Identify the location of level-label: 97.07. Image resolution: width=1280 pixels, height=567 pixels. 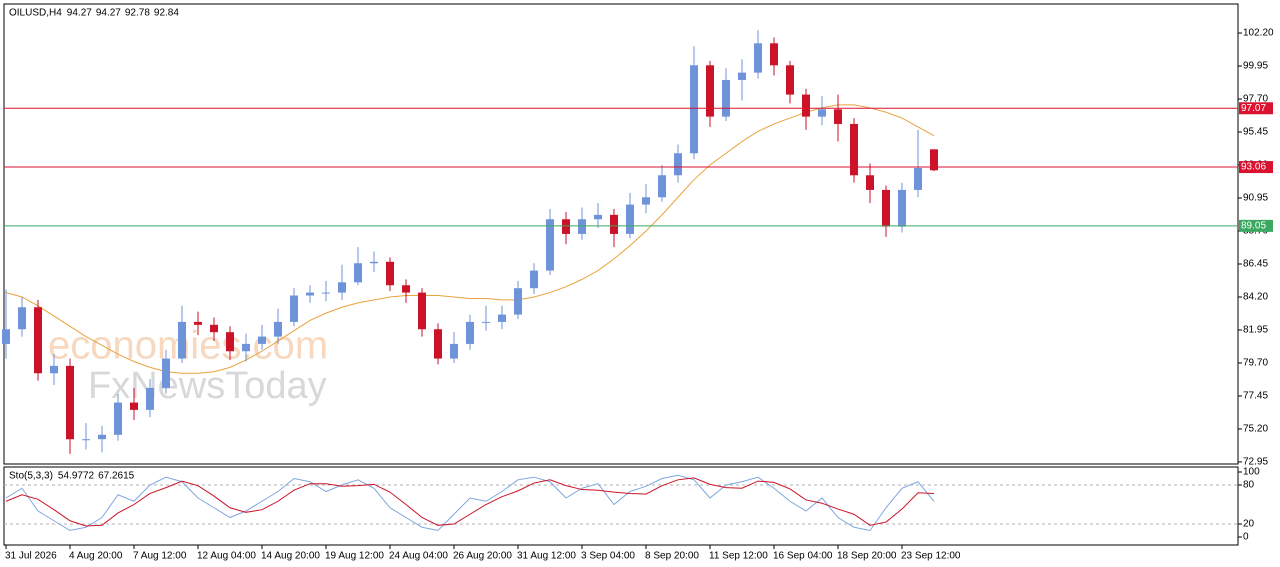
(1253, 108).